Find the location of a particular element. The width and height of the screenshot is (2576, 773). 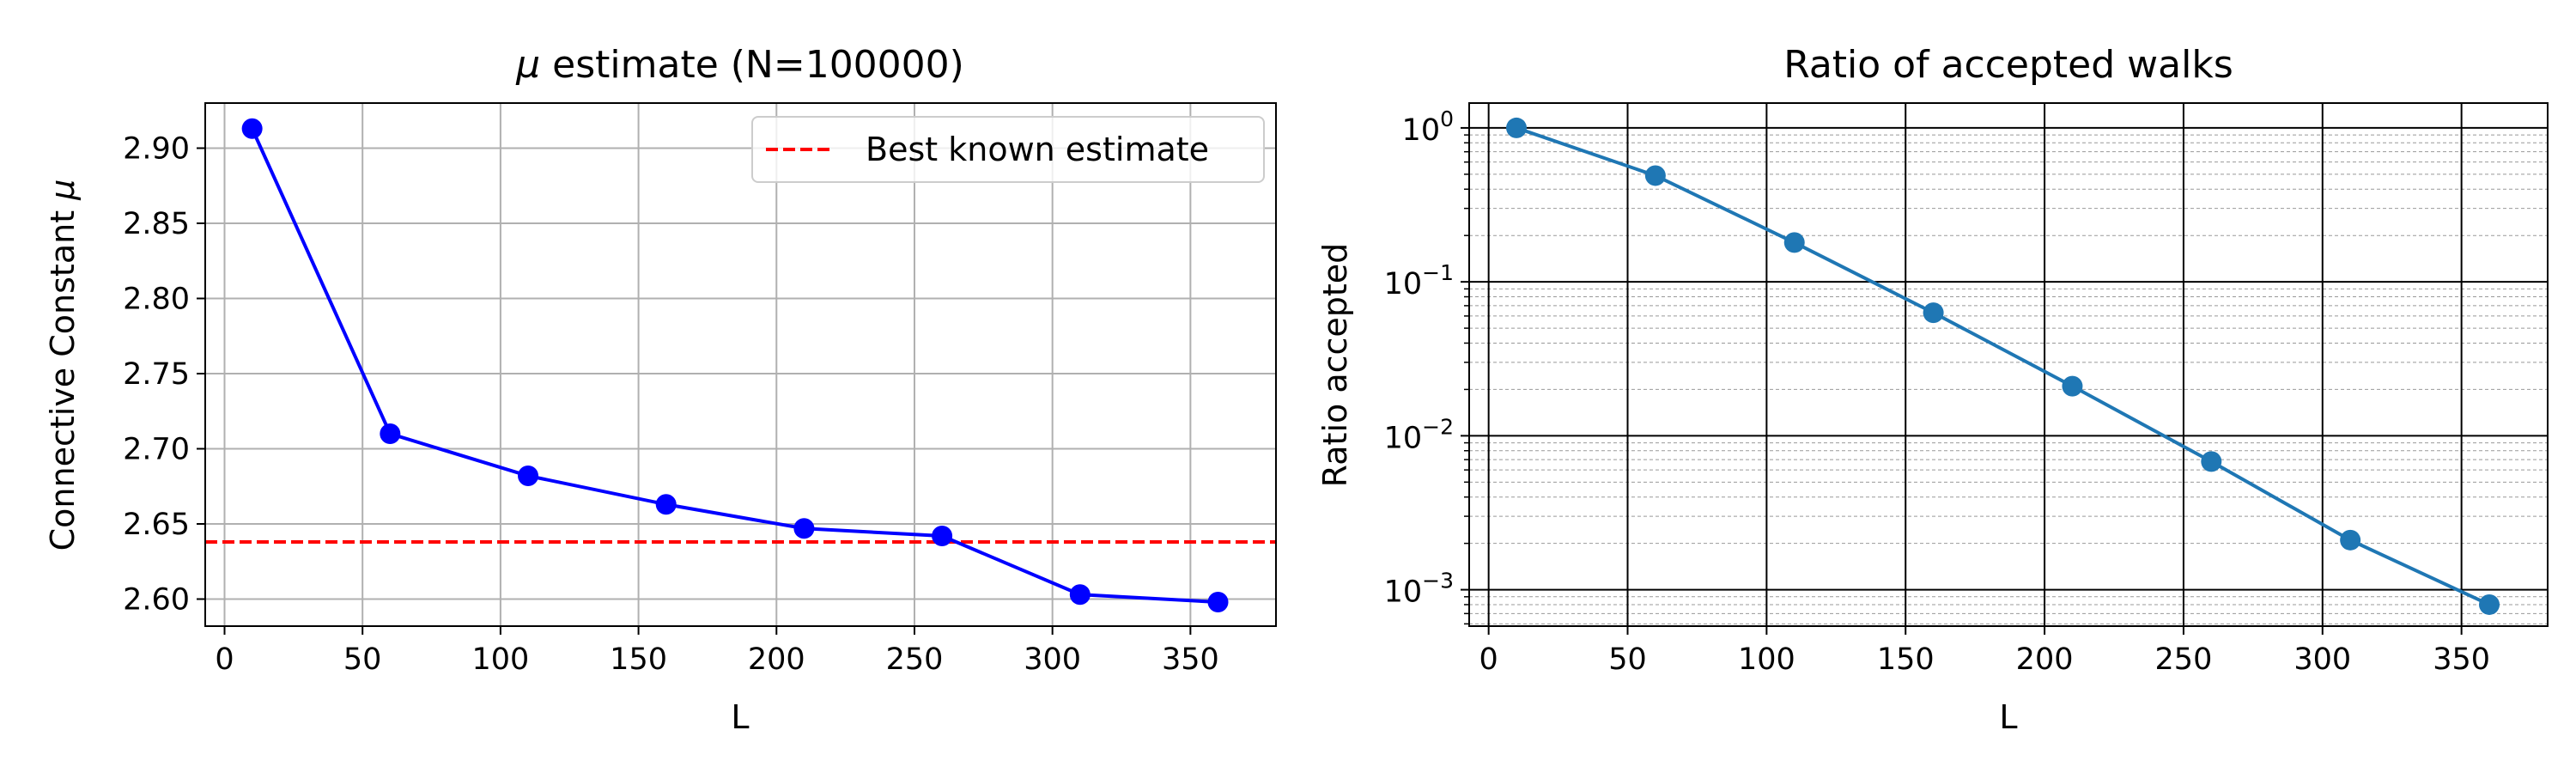

mu-chart-x-tick-label: 350 is located at coordinates (1191, 659).